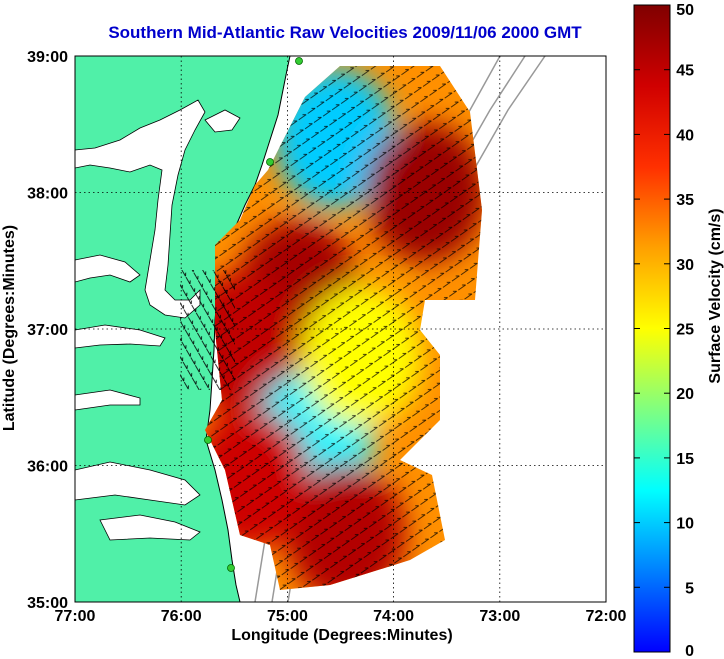 The width and height of the screenshot is (724, 659). What do you see at coordinates (9, 328) in the screenshot?
I see `y-axis-label: Latitude (Degrees:Minutes)` at bounding box center [9, 328].